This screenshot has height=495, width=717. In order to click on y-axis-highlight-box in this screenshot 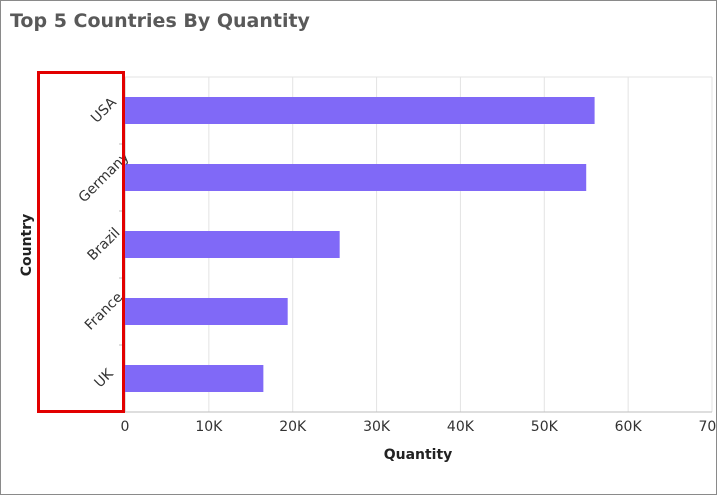, I will do `click(81, 242)`.